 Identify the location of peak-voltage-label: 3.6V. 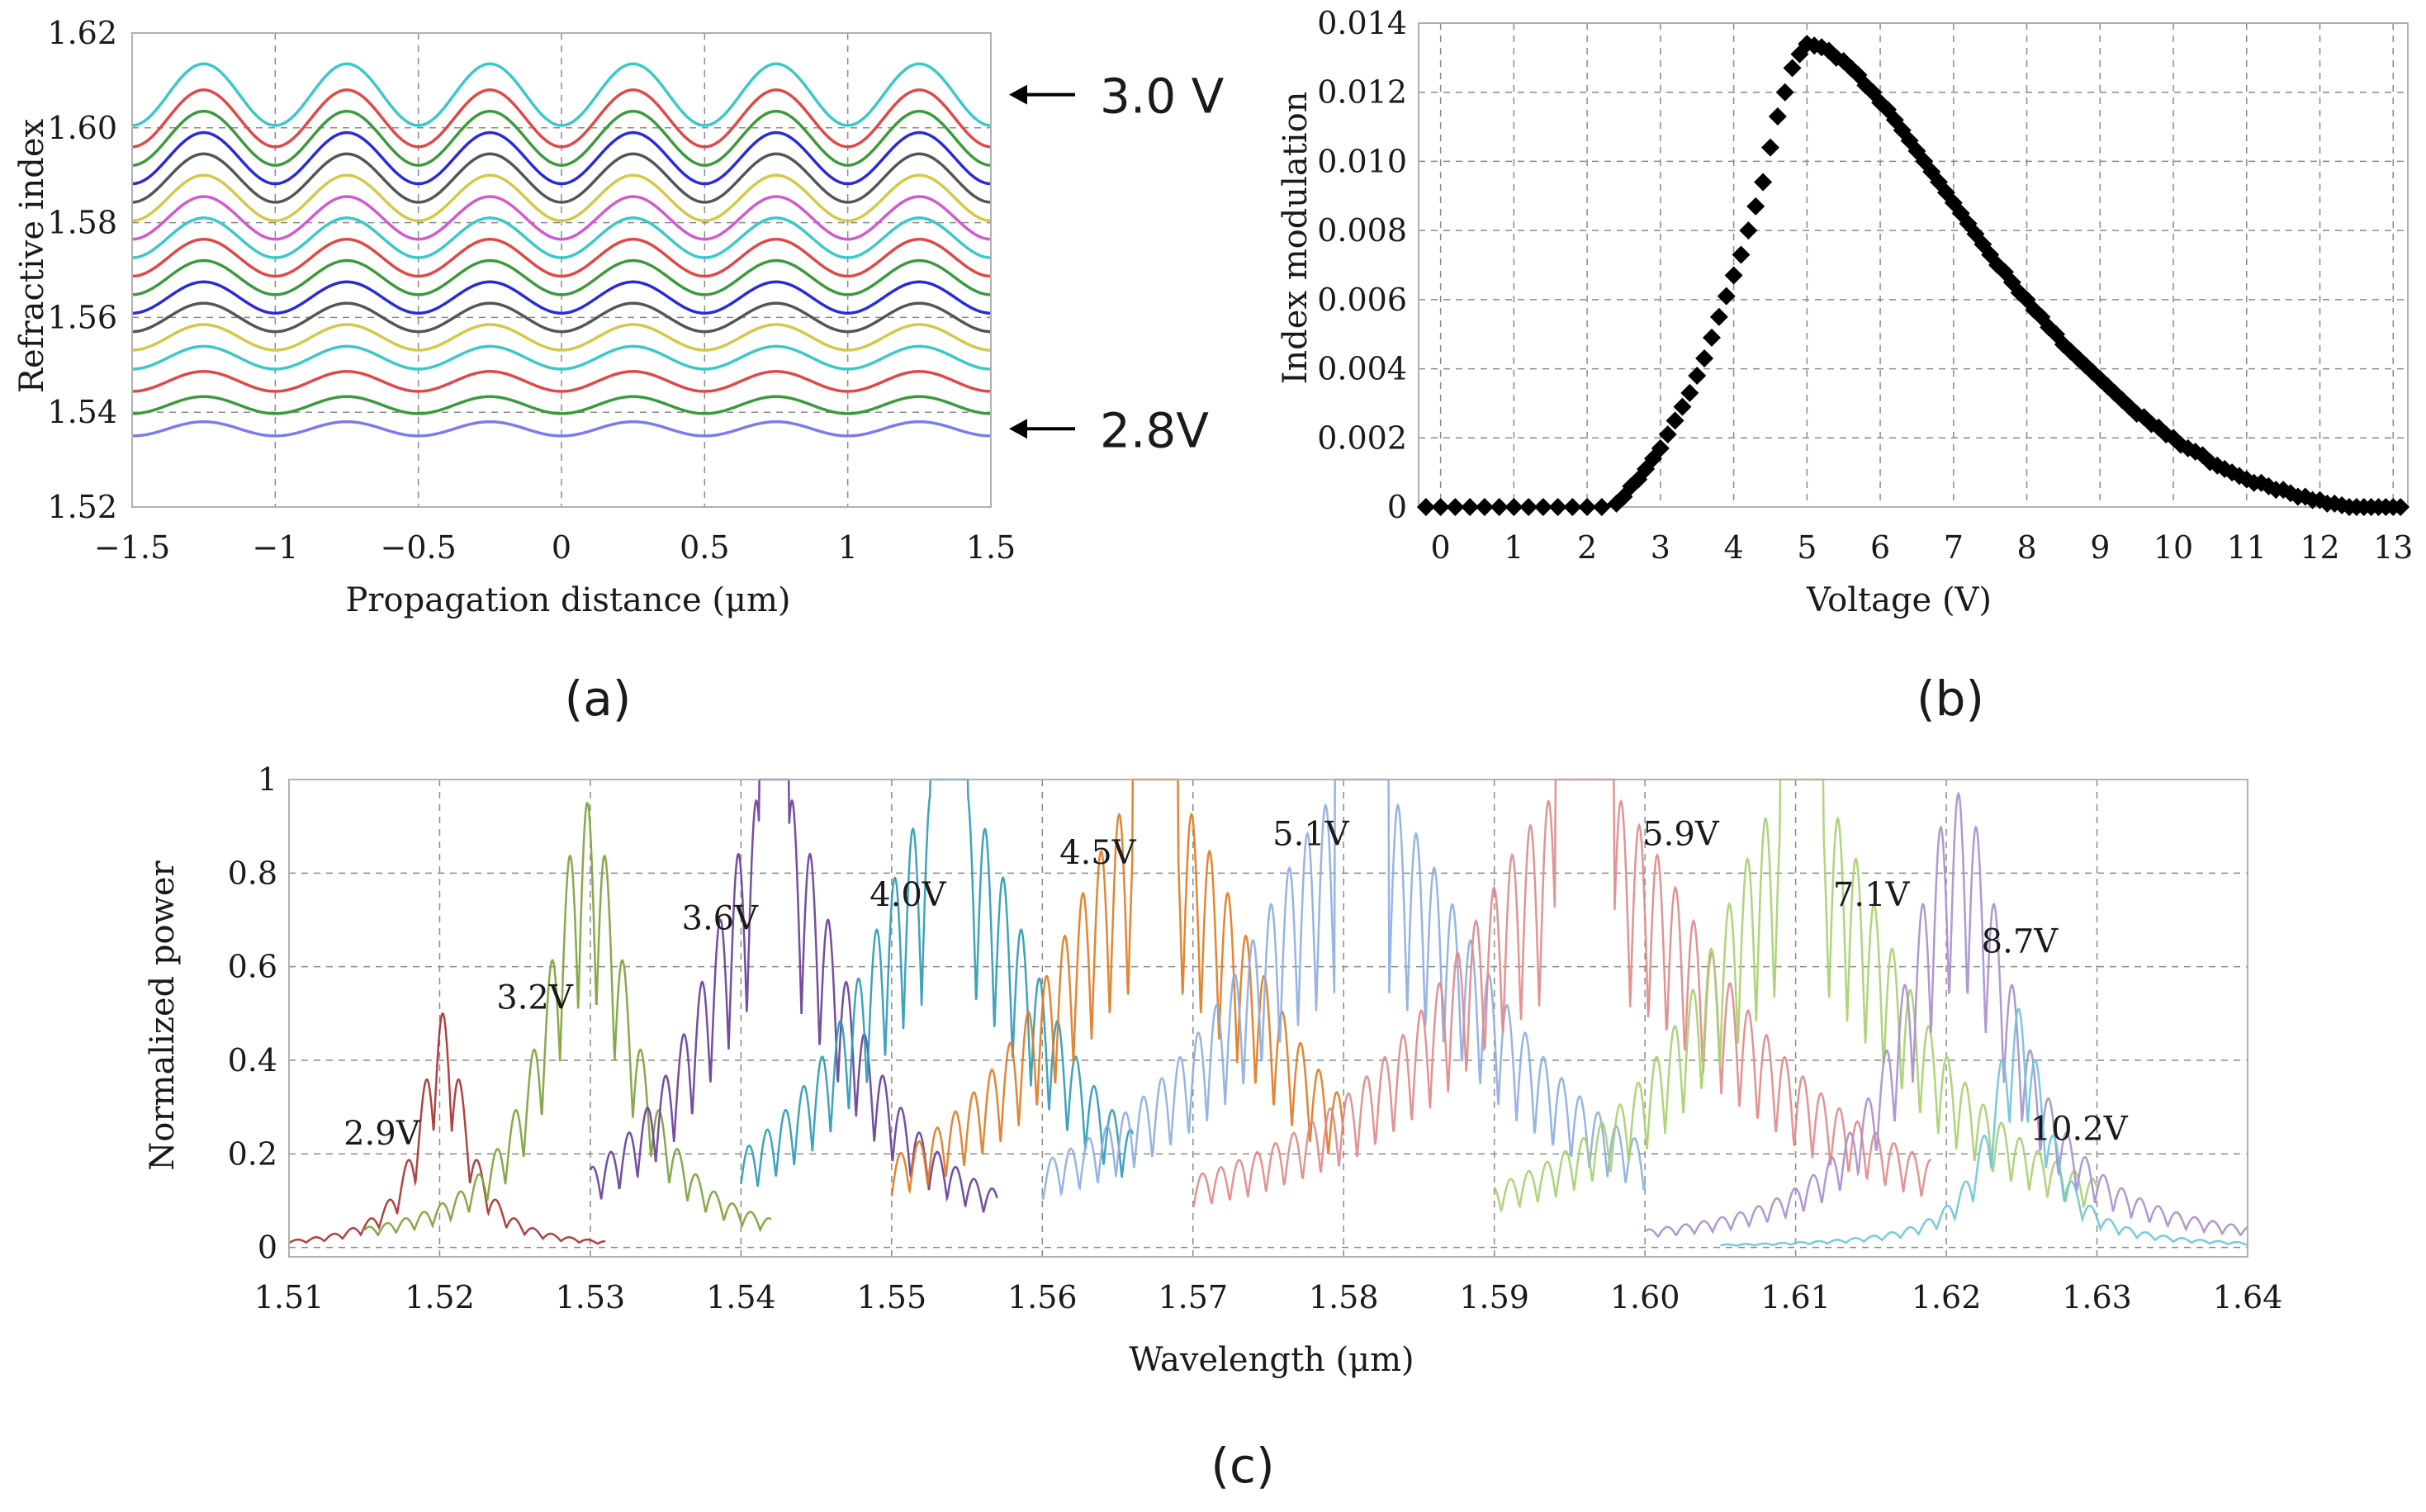
(721, 918).